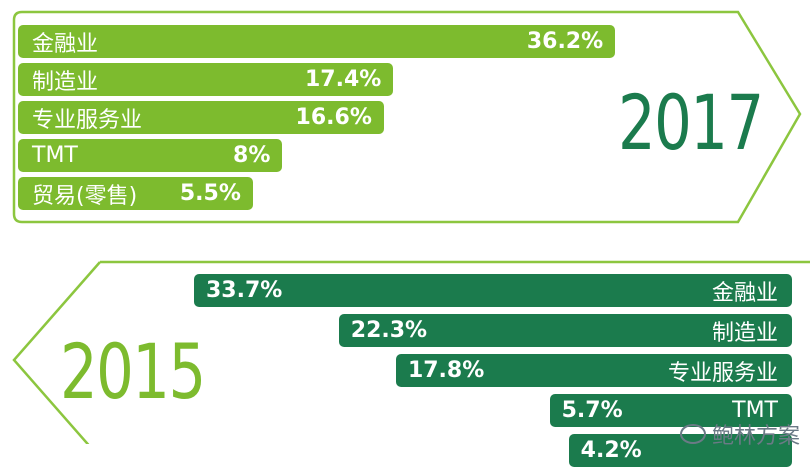 This screenshot has width=810, height=467. Describe the element at coordinates (565, 330) in the screenshot. I see `bar-2015: 22.3% 制造业` at that location.